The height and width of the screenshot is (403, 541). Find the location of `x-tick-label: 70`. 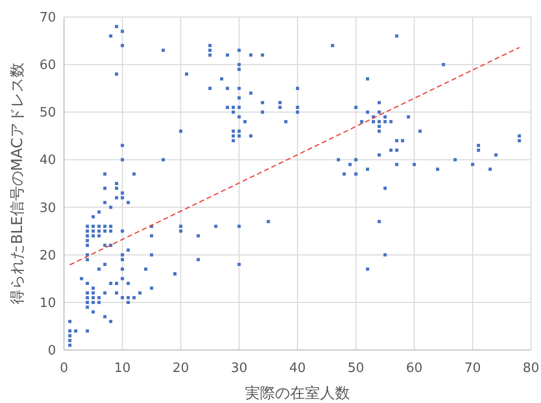

x-tick-label: 70 is located at coordinates (472, 368).